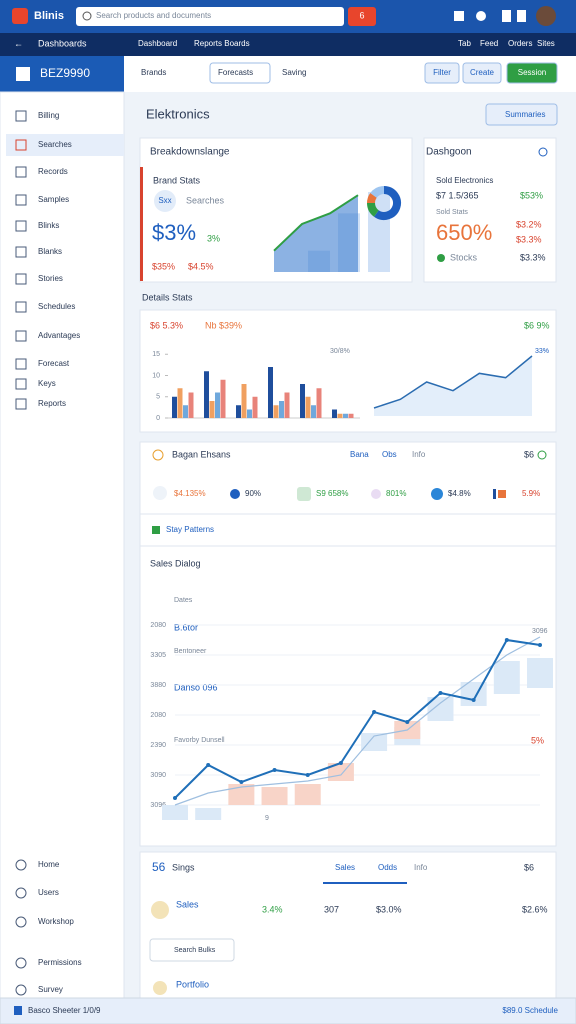 This screenshot has width=576, height=1024. What do you see at coordinates (56, 921) in the screenshot?
I see `sidebar-item: Workshop` at bounding box center [56, 921].